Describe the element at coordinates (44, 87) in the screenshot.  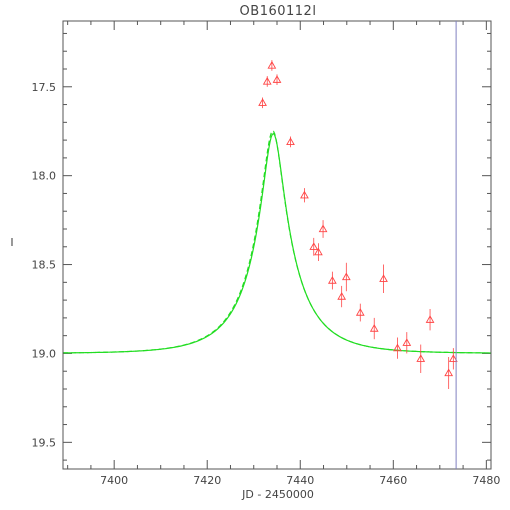
I see `y-tick-label: 17.5` at that location.